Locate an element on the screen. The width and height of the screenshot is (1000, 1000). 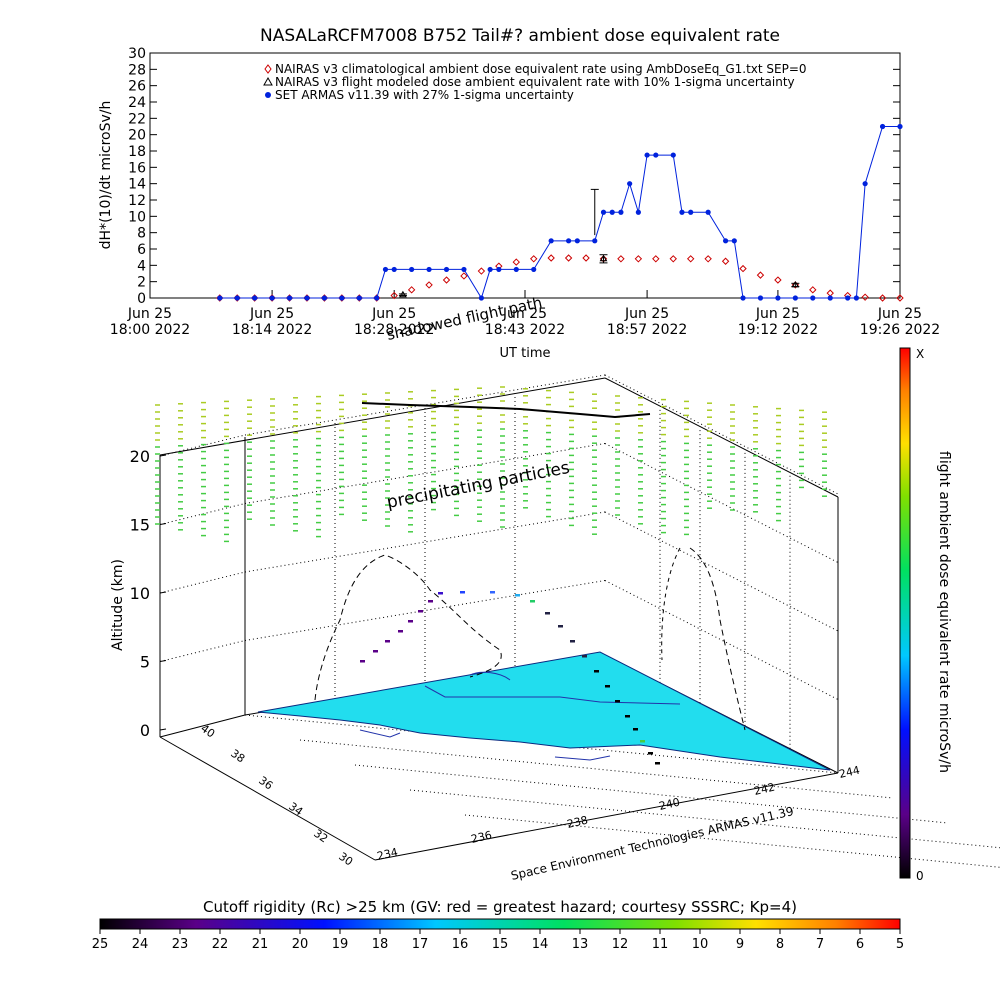
y-tick-label-9: 18 is located at coordinates (137, 152).